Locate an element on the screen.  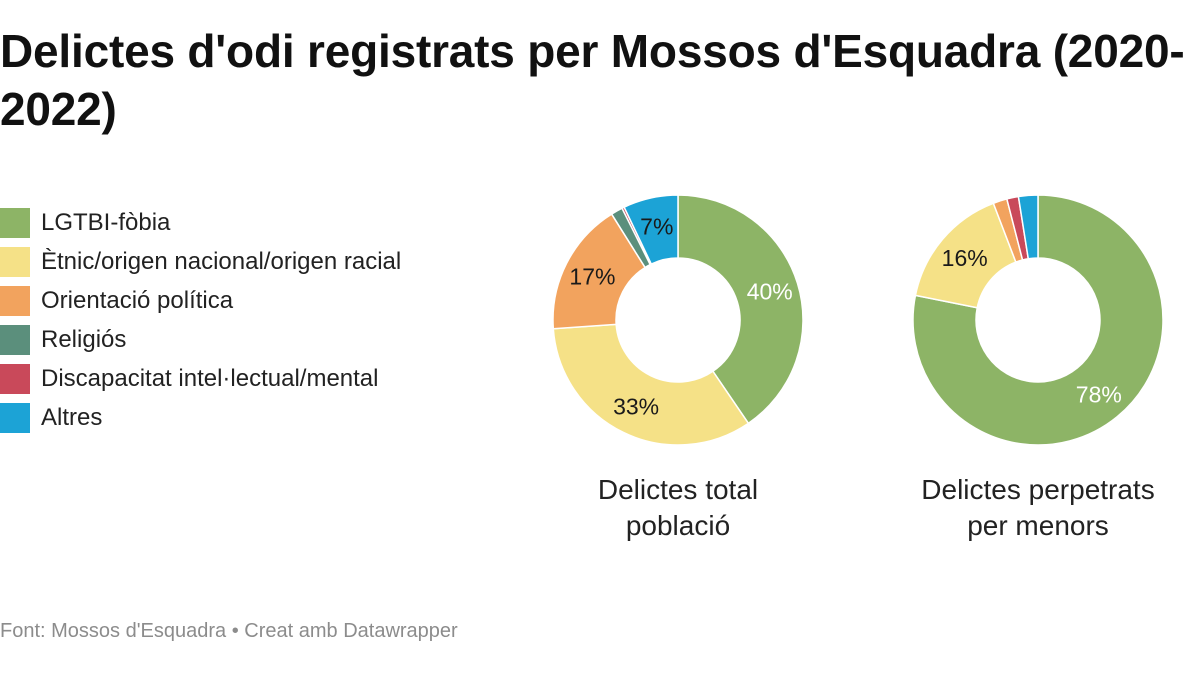
slice-label-menors-lgtbi: 78% is located at coordinates (1099, 394).